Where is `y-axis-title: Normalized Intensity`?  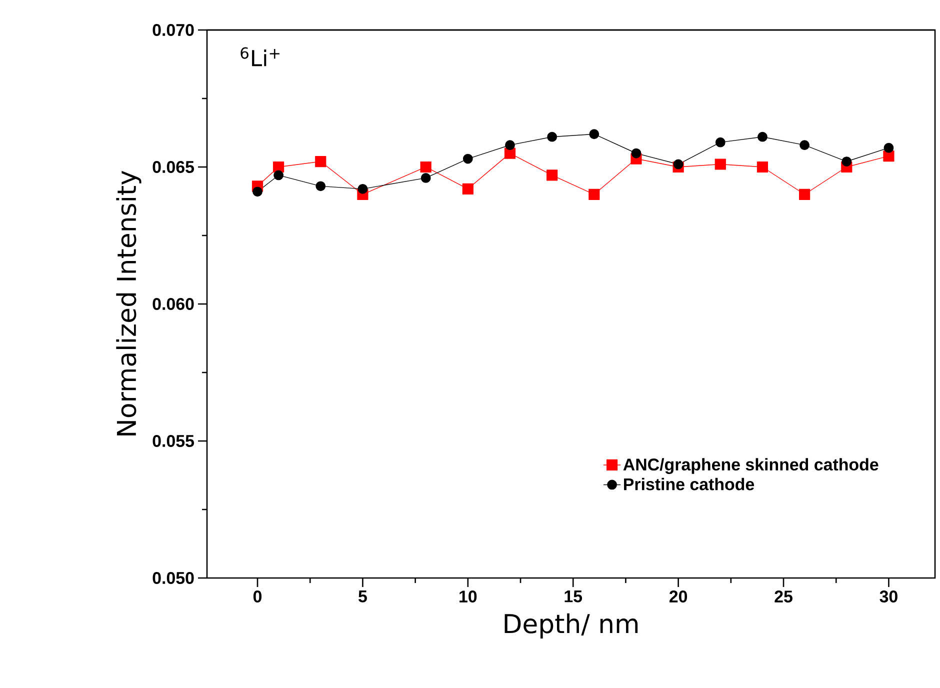 y-axis-title: Normalized Intensity is located at coordinates (129, 303).